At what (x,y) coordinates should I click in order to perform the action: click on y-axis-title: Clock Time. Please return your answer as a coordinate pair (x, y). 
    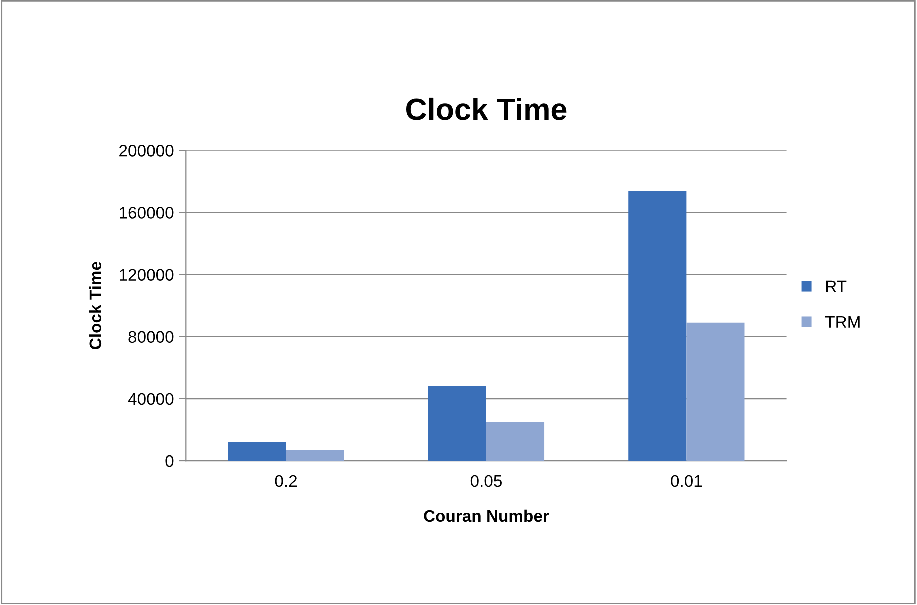
    Looking at the image, I should click on (95, 306).